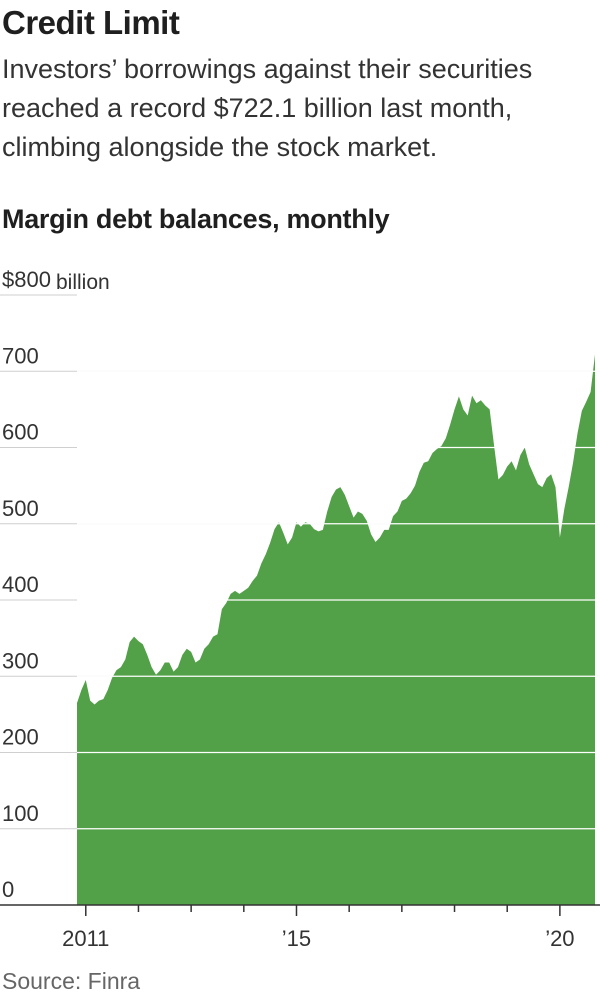  Describe the element at coordinates (20, 737) in the screenshot. I see `y-tick-label: 200` at that location.